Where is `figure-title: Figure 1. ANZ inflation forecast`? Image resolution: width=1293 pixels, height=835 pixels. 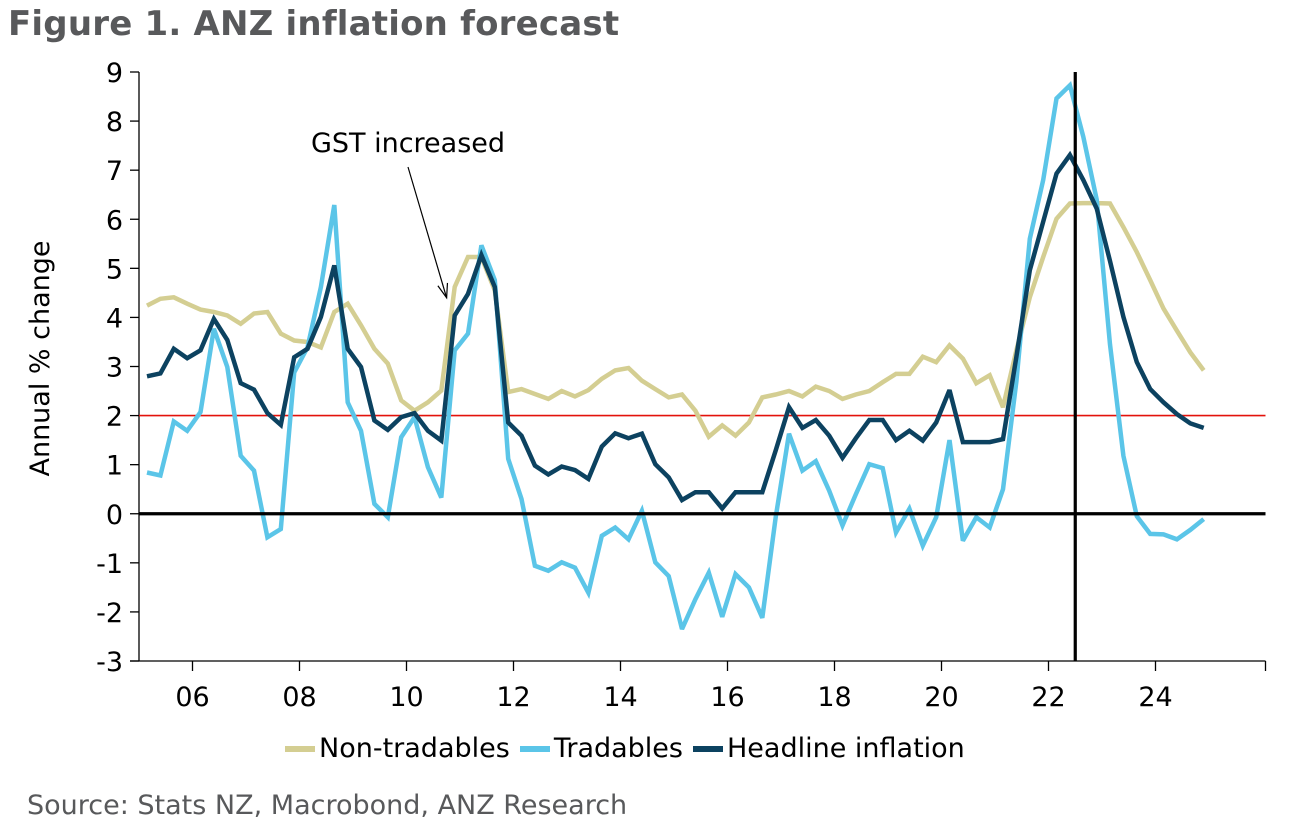
figure-title: Figure 1. ANZ inflation forecast is located at coordinates (314, 24).